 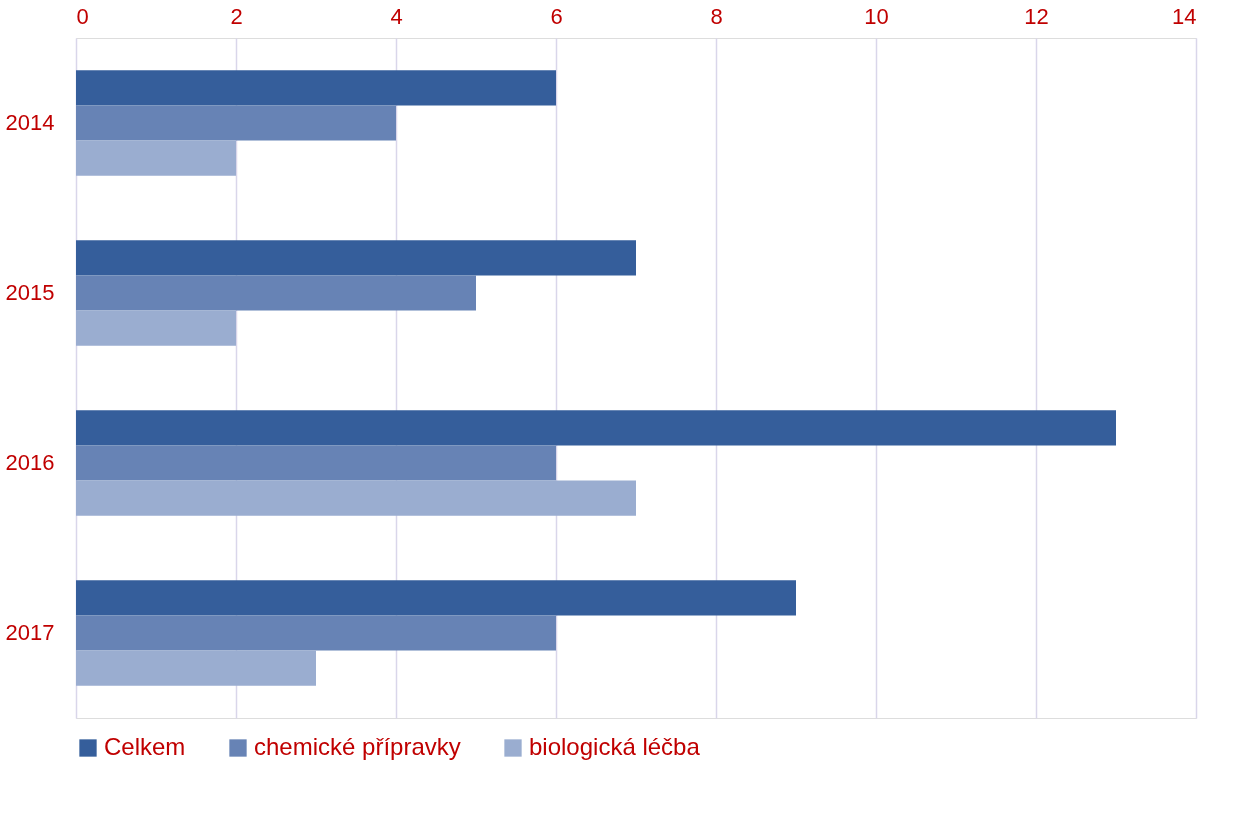 What do you see at coordinates (236, 16) in the screenshot?
I see `x-tick-label: 2` at bounding box center [236, 16].